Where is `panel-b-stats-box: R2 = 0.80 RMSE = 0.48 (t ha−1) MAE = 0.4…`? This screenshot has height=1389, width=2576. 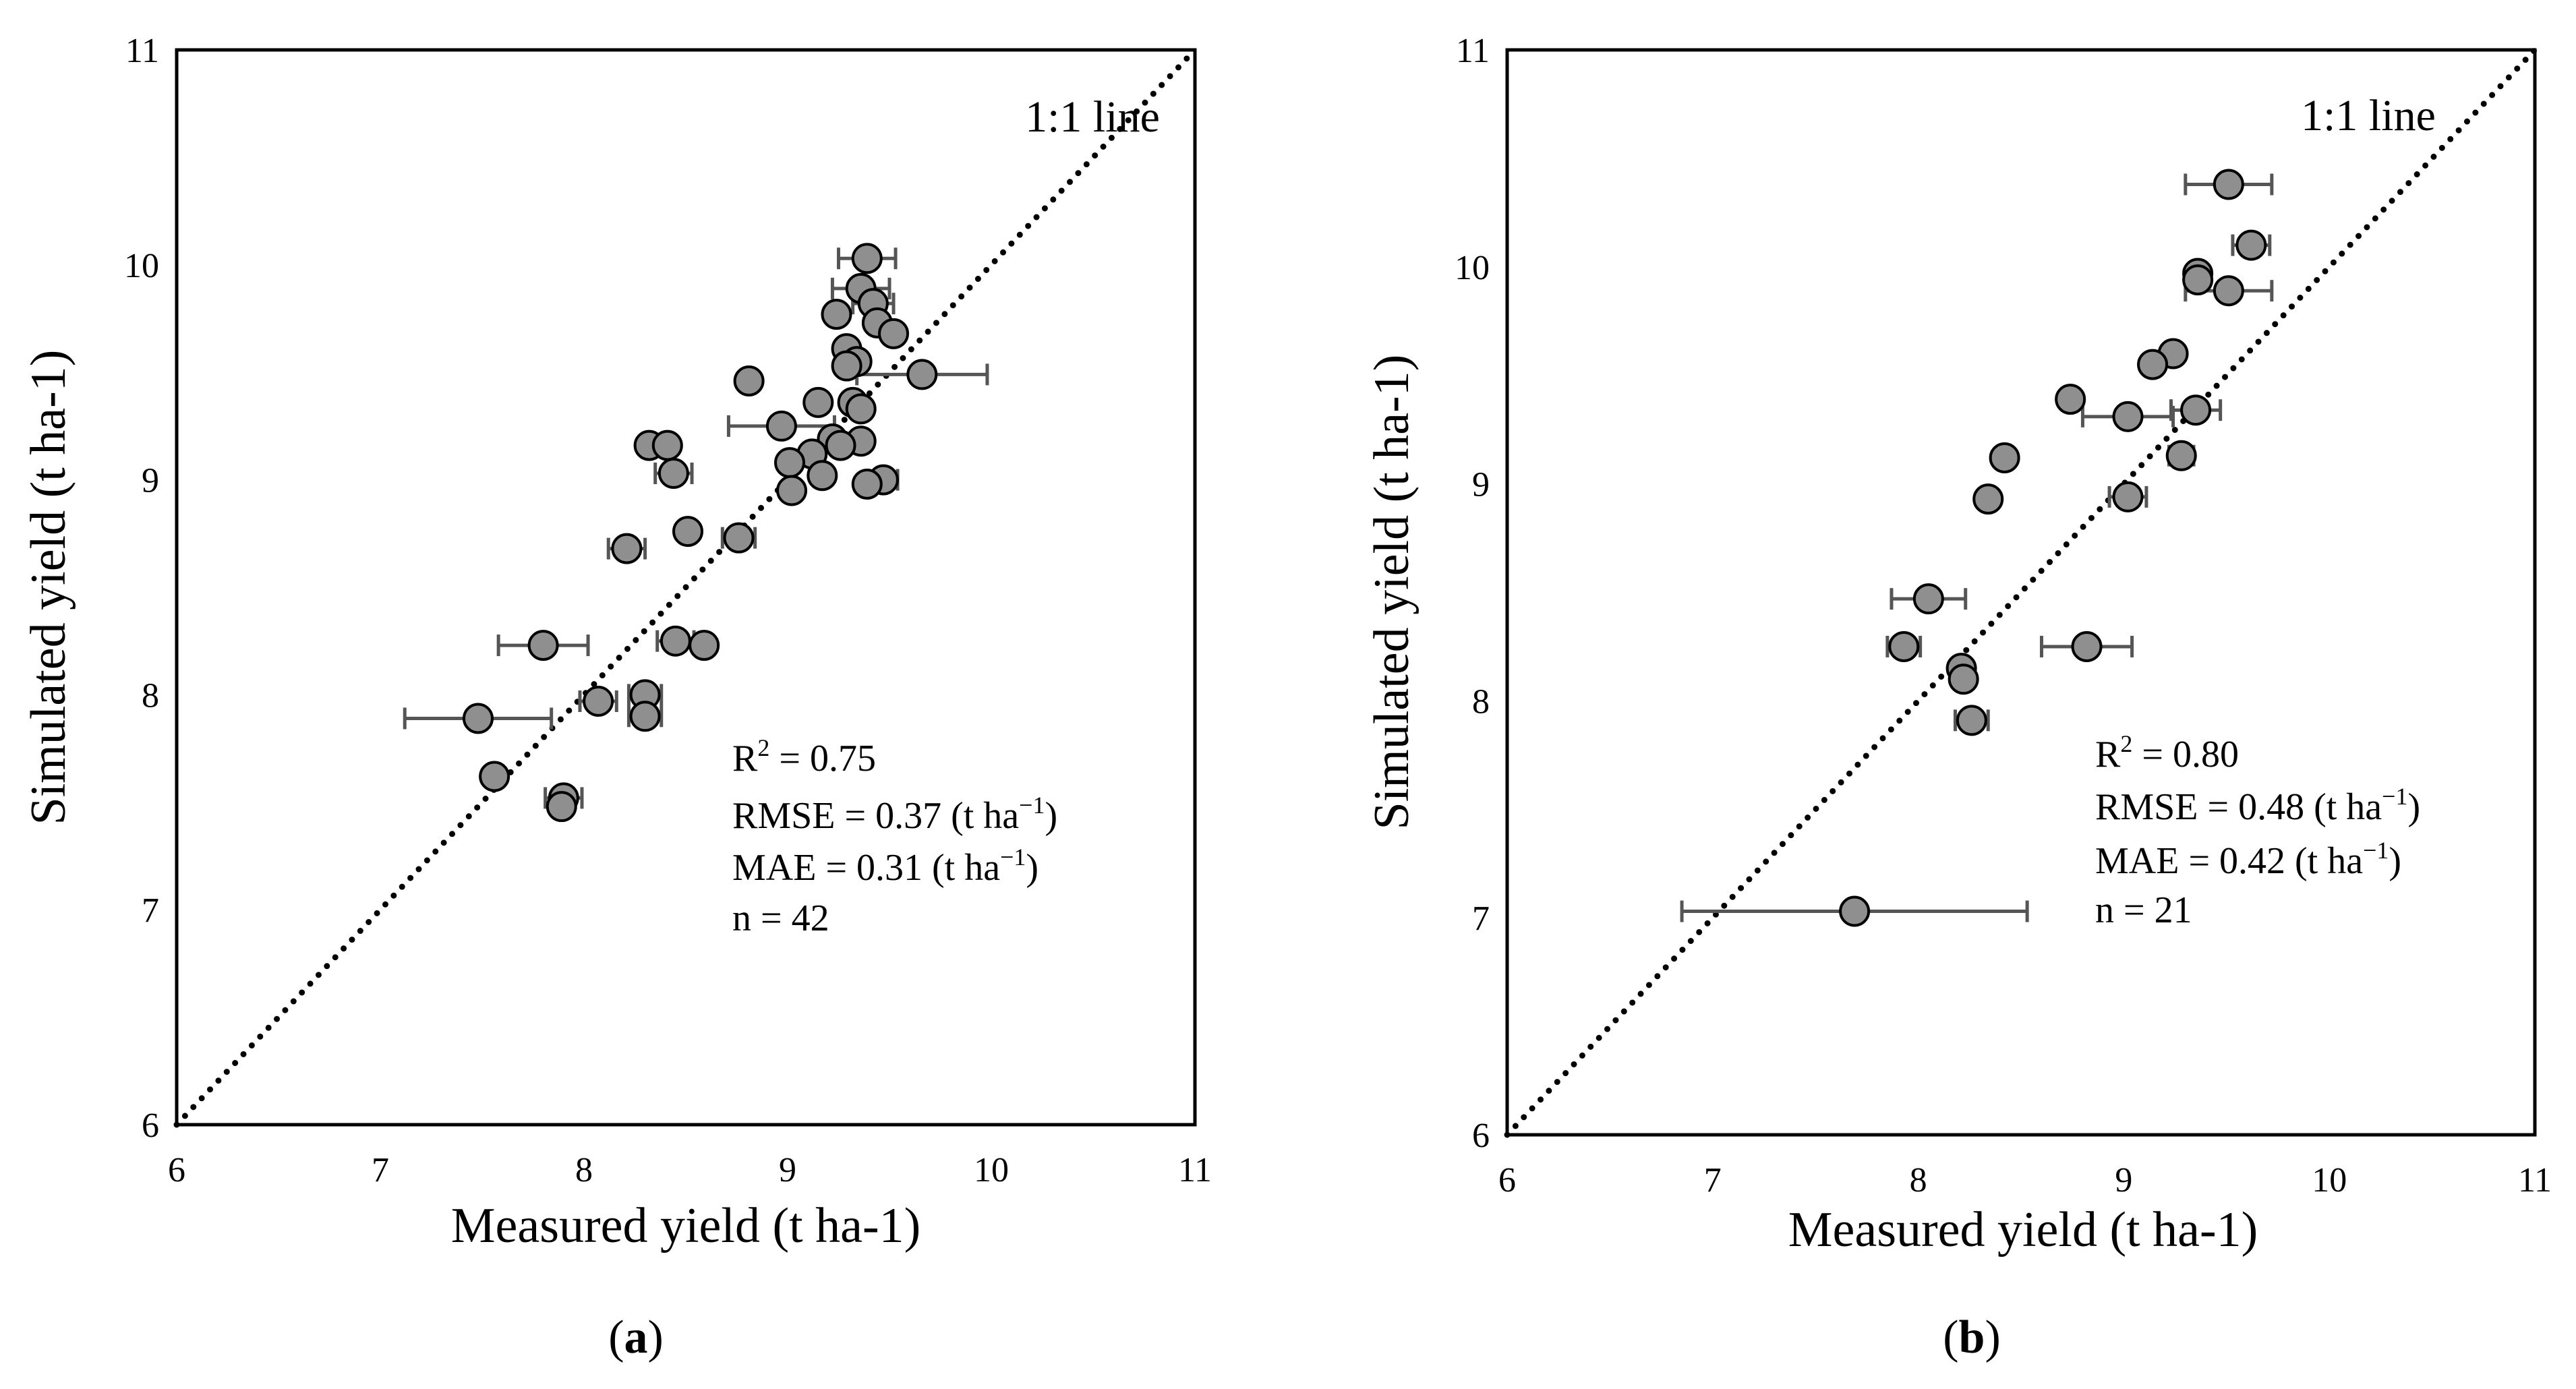 panel-b-stats-box: R2 = 0.80 RMSE = 0.48 (t ha−1) MAE = 0.4… is located at coordinates (2257, 830).